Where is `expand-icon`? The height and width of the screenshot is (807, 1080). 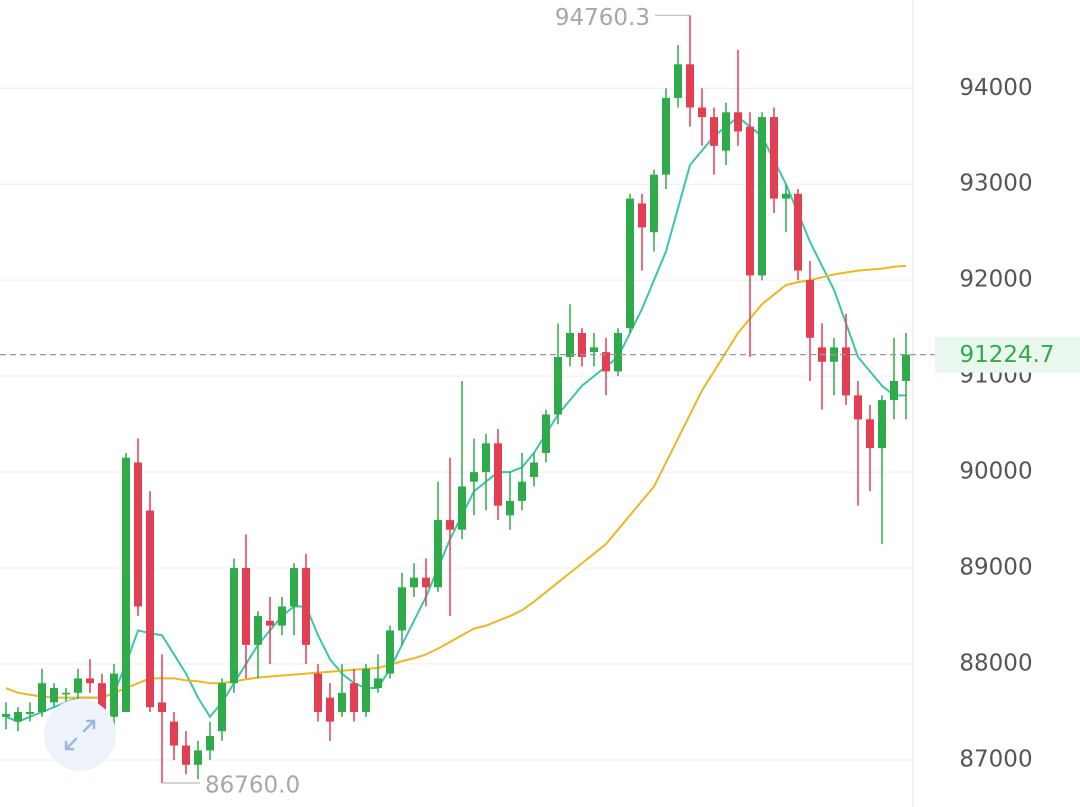 expand-icon is located at coordinates (80, 735).